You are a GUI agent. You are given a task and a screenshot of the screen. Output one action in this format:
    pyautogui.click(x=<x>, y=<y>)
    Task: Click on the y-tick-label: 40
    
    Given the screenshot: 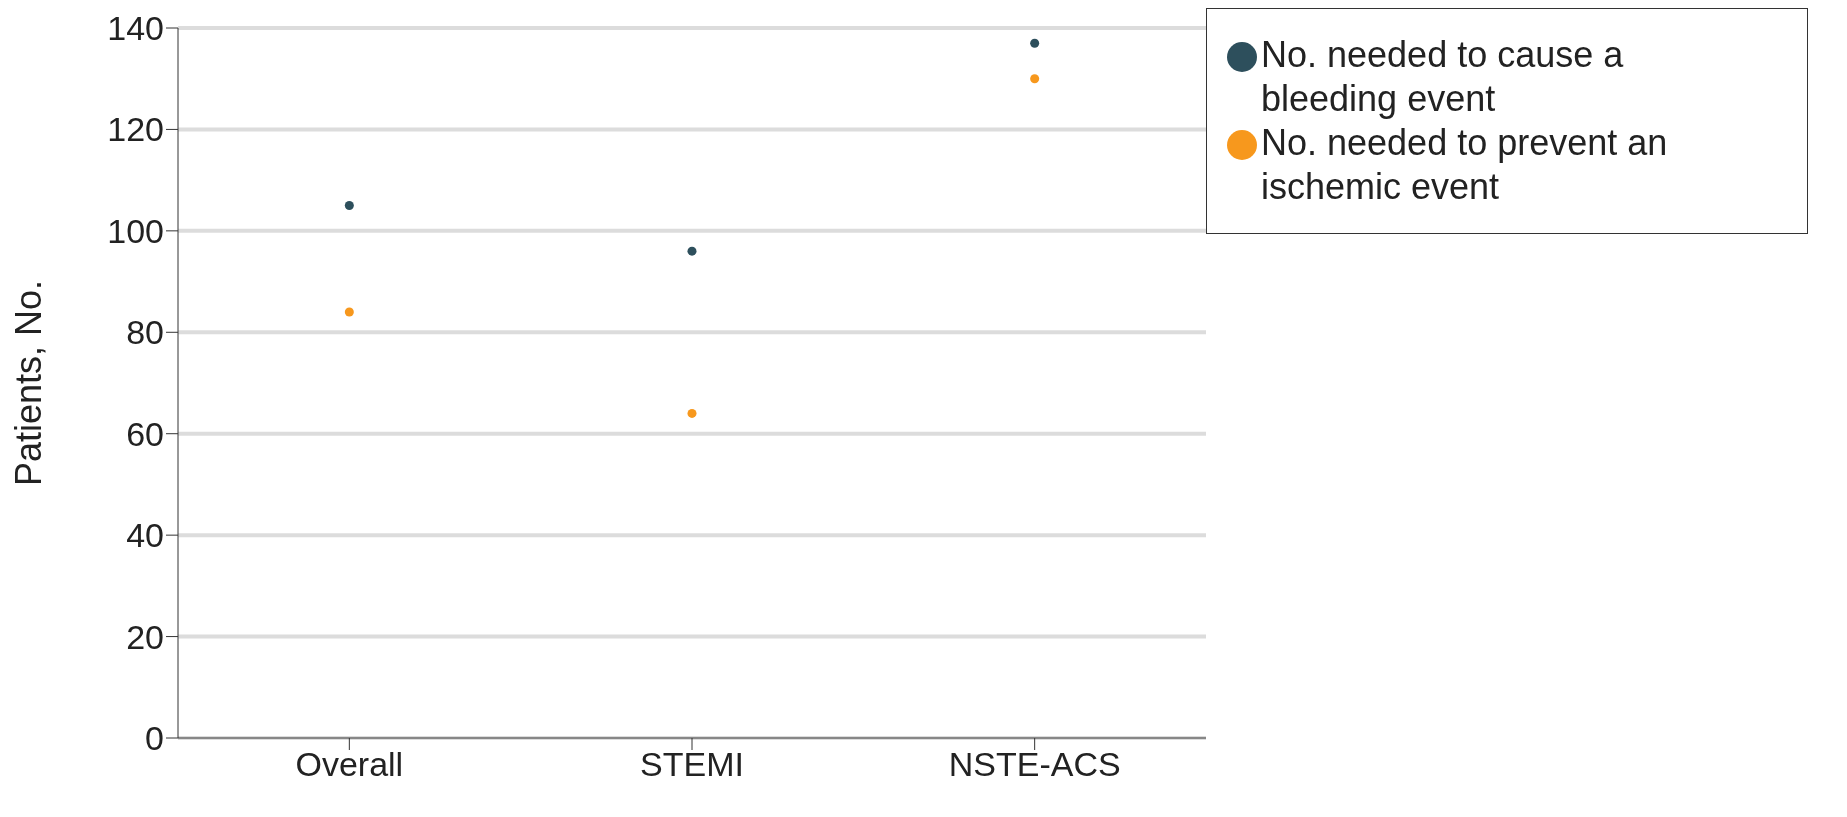 What is the action you would take?
    pyautogui.click(x=145, y=535)
    